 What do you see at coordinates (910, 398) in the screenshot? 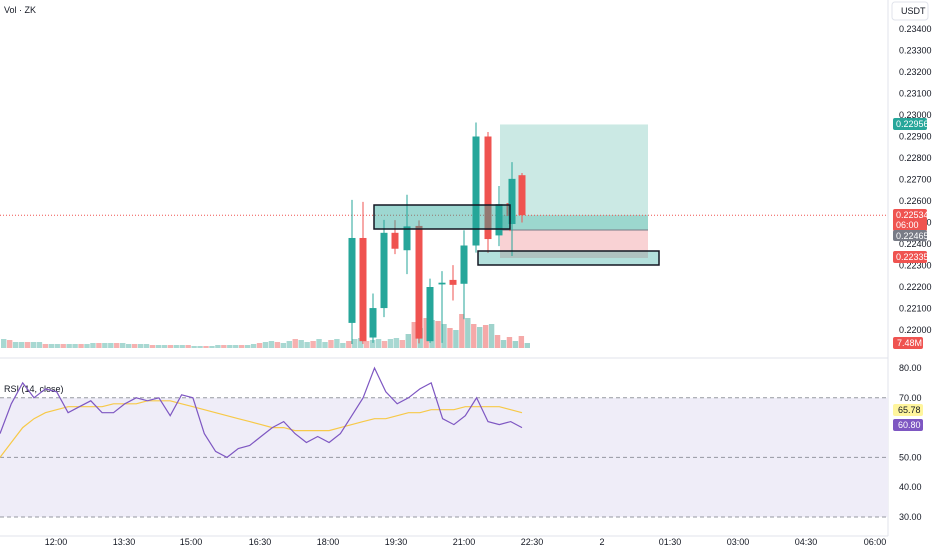
I see `rsi-tick-label: 70.00` at bounding box center [910, 398].